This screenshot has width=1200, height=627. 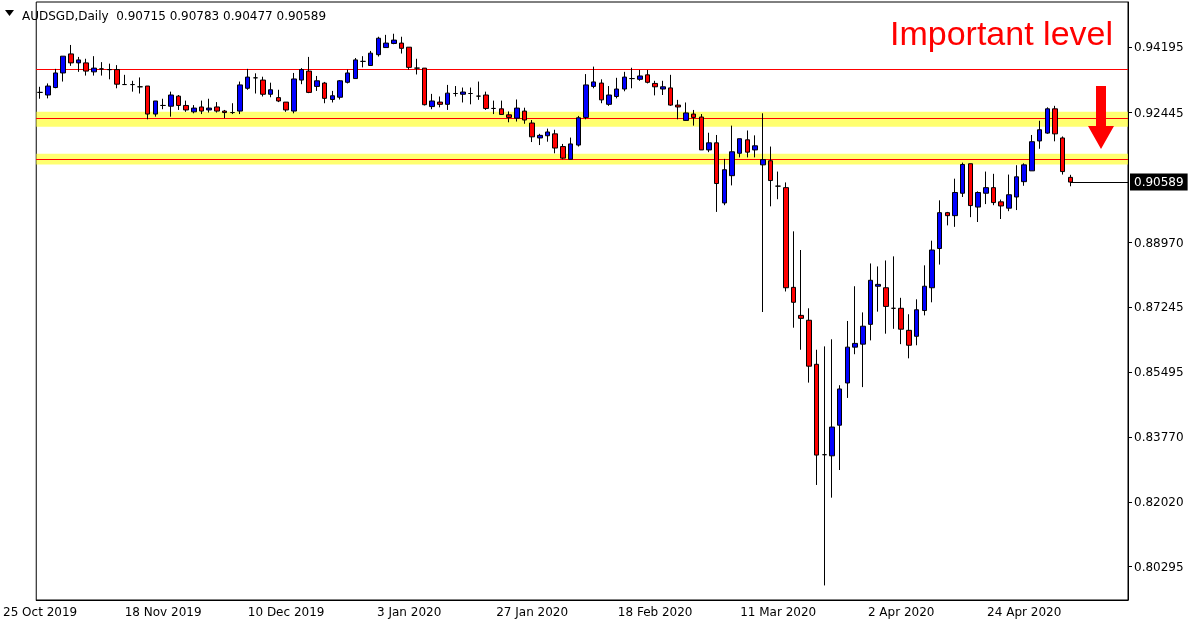 I want to click on y-tick-label: 0.88970, so click(x=1159, y=242).